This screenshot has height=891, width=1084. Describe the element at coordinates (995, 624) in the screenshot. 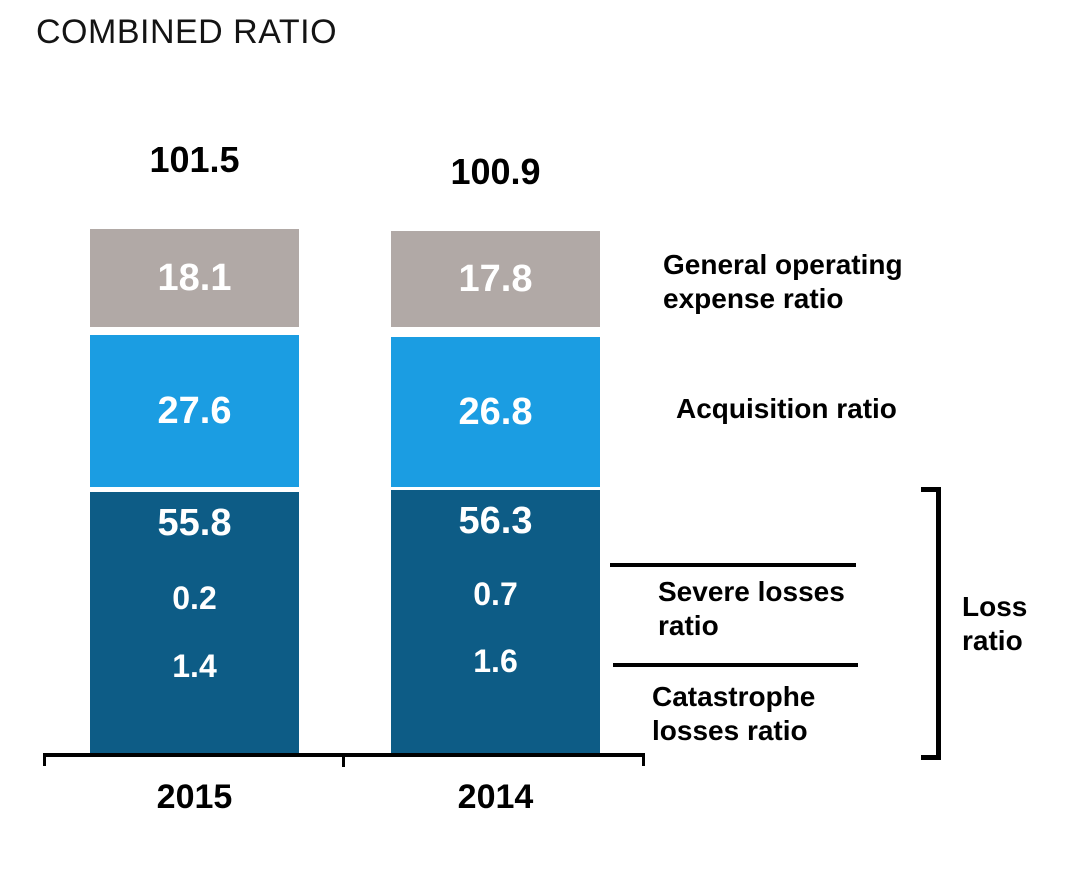

I see `legend-loss-ratio: Loss ratio` at that location.